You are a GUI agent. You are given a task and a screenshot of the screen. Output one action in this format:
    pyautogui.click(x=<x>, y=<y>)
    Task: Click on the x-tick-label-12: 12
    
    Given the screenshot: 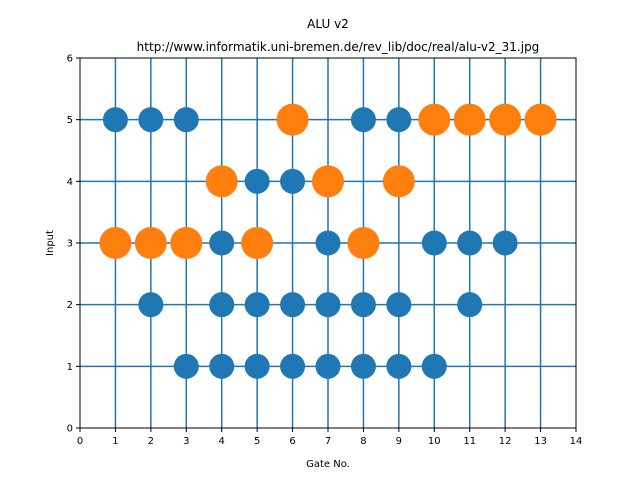 What is the action you would take?
    pyautogui.click(x=505, y=441)
    